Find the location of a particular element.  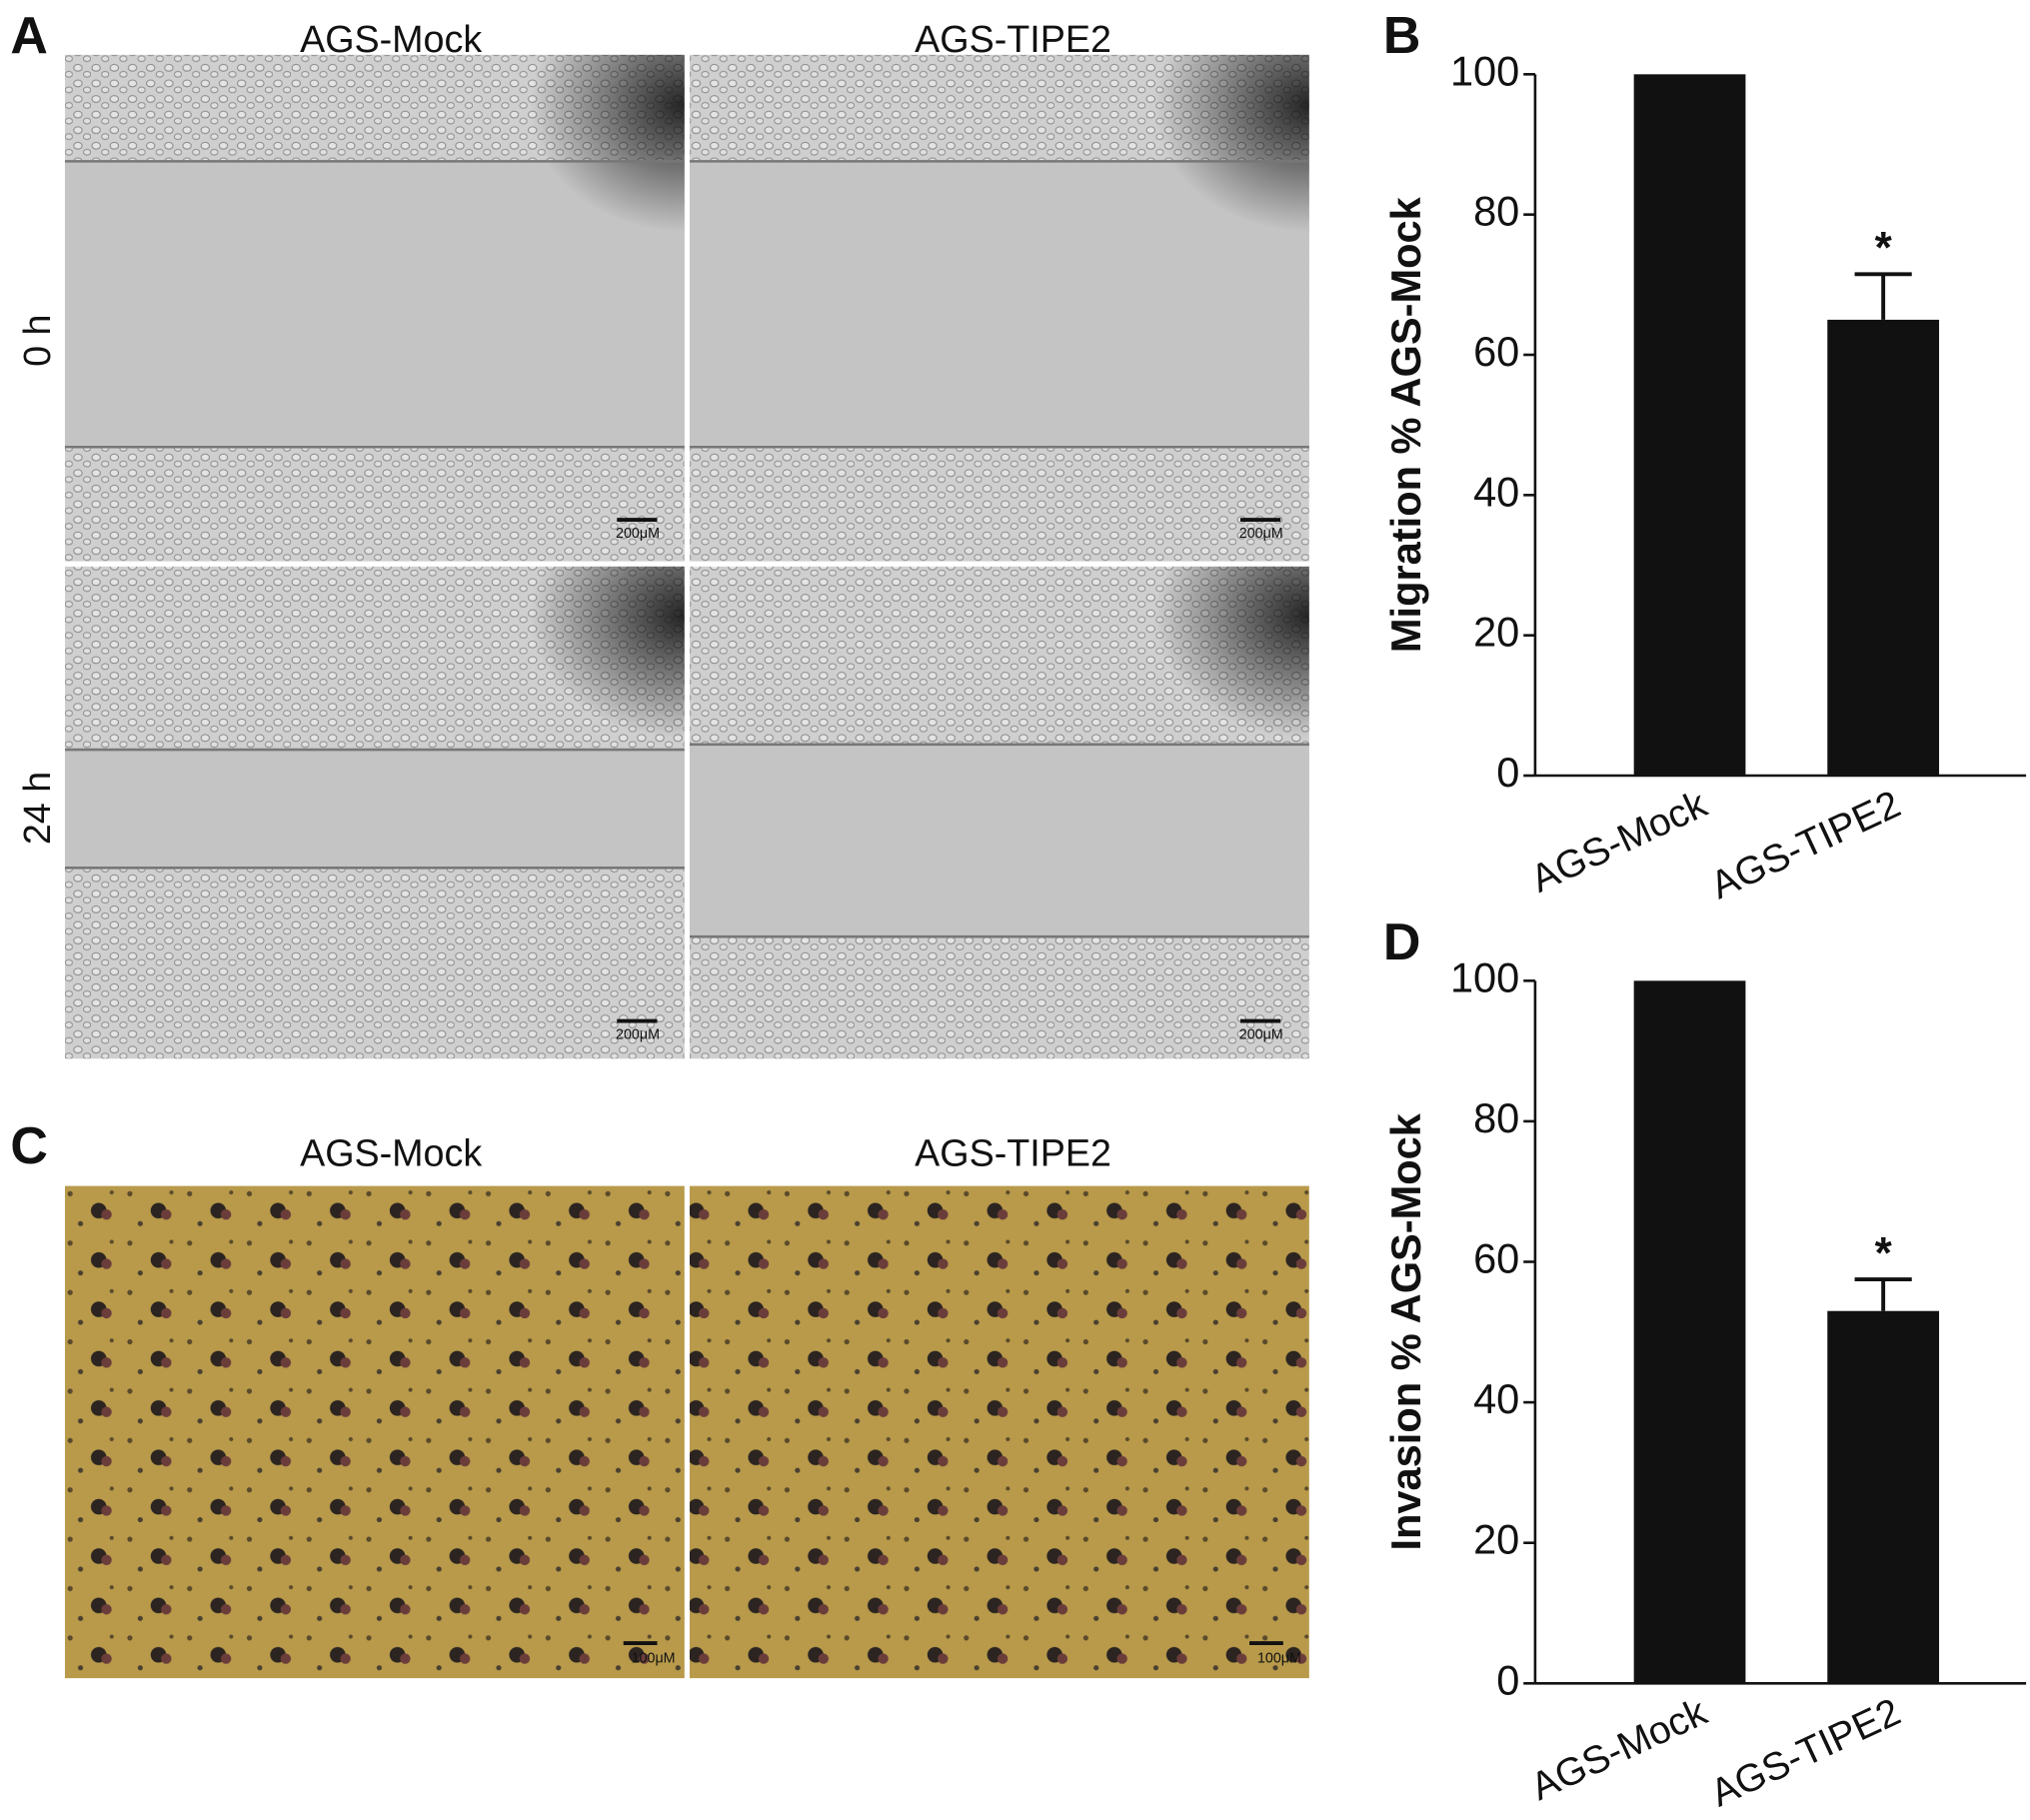

panel-letter: A is located at coordinates (29, 36).